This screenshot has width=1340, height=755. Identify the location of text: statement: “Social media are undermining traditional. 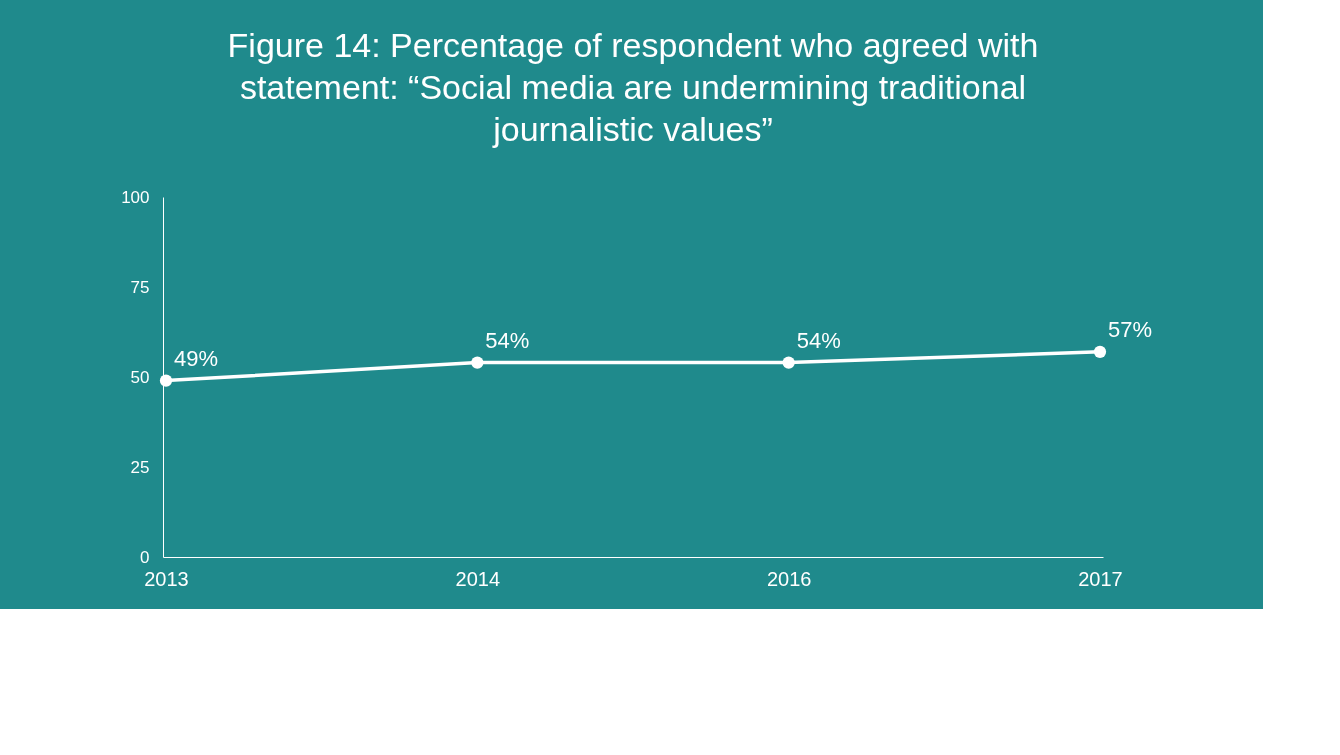
(633, 87).